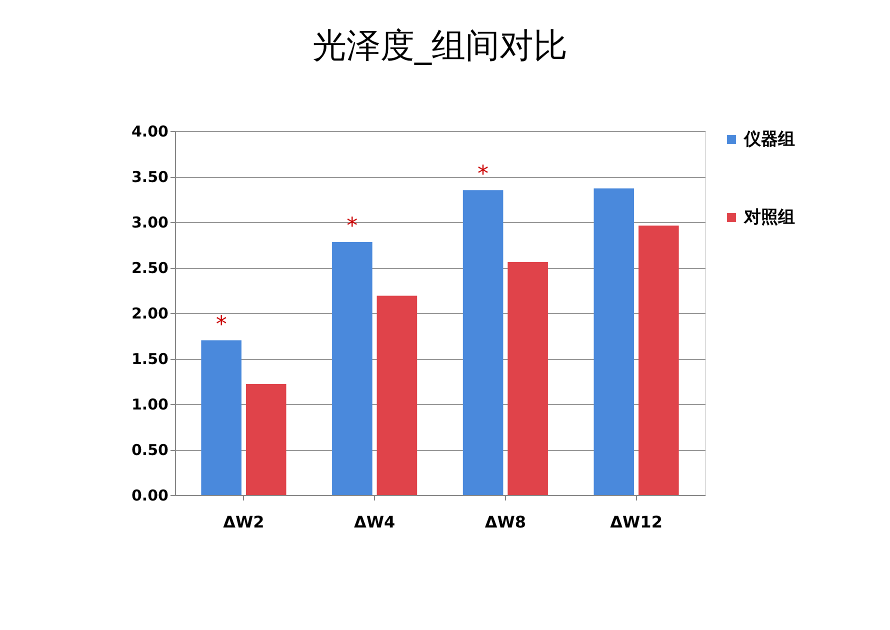  What do you see at coordinates (149, 131) in the screenshot?
I see `y-tick-label: 4.00` at bounding box center [149, 131].